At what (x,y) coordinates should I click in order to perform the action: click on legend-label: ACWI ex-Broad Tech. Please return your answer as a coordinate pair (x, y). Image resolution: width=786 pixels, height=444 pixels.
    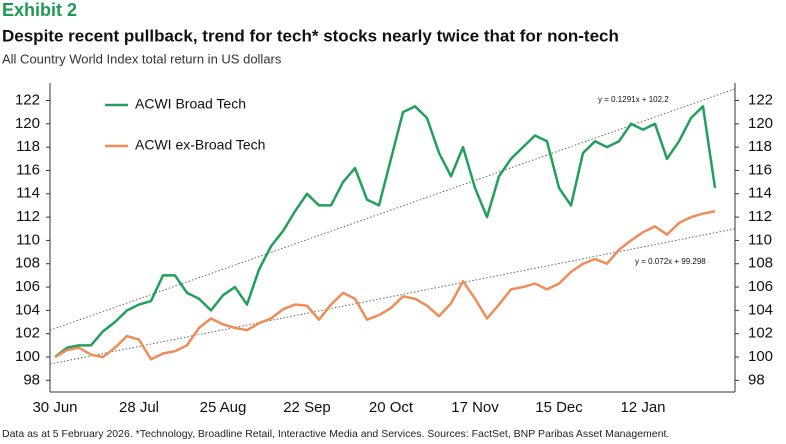
    Looking at the image, I should click on (200, 145).